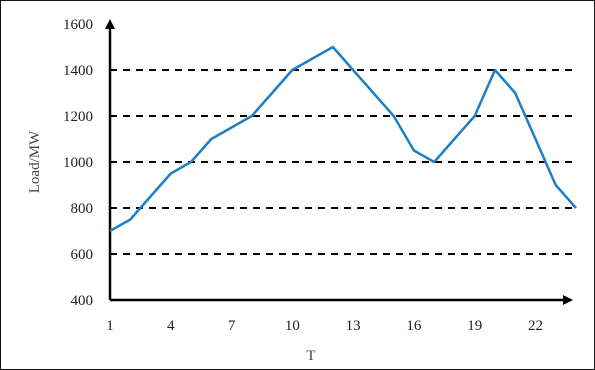 The width and height of the screenshot is (595, 370). Describe the element at coordinates (292, 326) in the screenshot. I see `x-tick-label-10: 10` at that location.